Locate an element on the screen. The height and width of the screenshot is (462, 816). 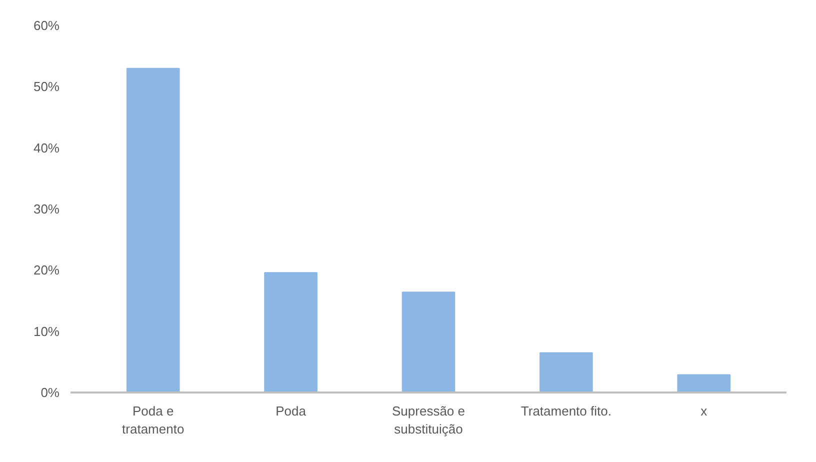
y-tick-label: 20% is located at coordinates (46, 270).